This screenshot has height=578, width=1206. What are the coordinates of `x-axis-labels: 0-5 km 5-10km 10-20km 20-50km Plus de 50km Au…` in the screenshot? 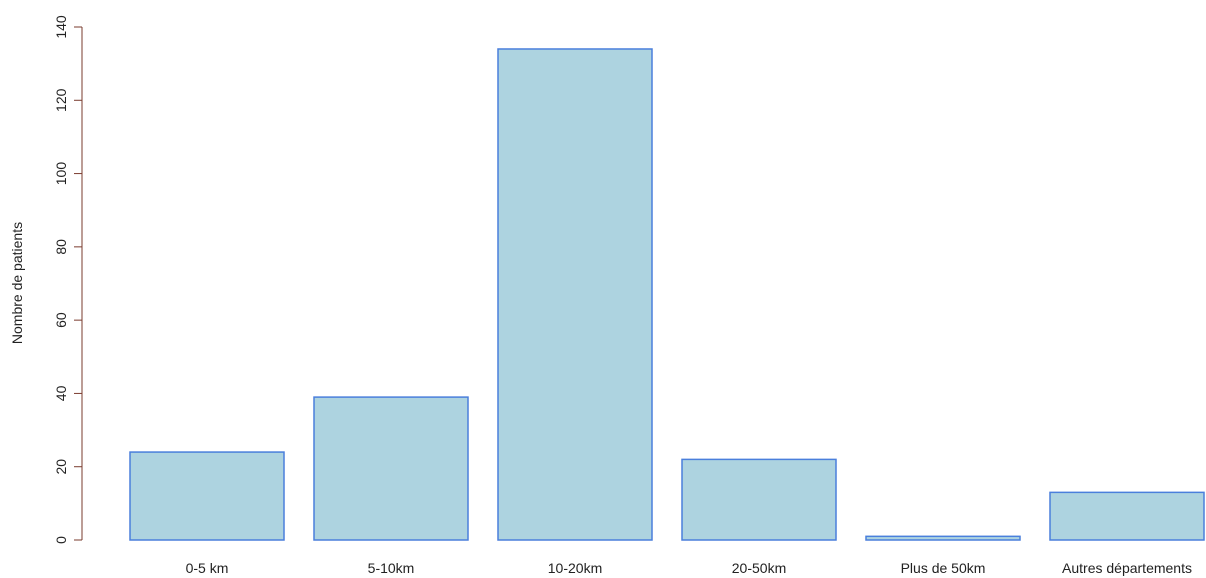 It's located at (689, 568).